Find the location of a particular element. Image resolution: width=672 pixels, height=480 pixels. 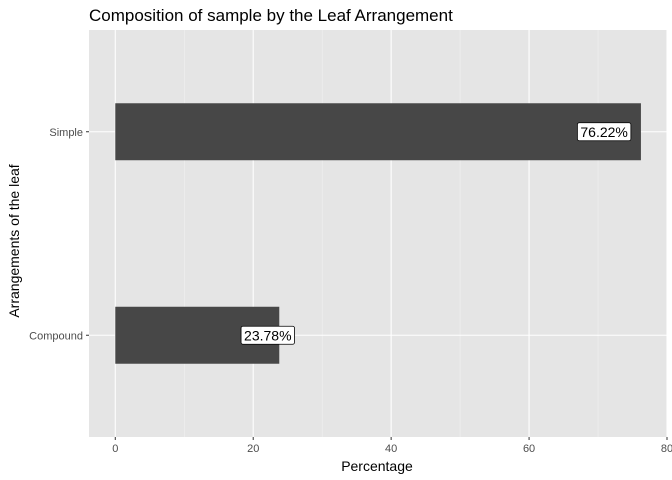

y-tick-label: Simple is located at coordinates (66, 133).